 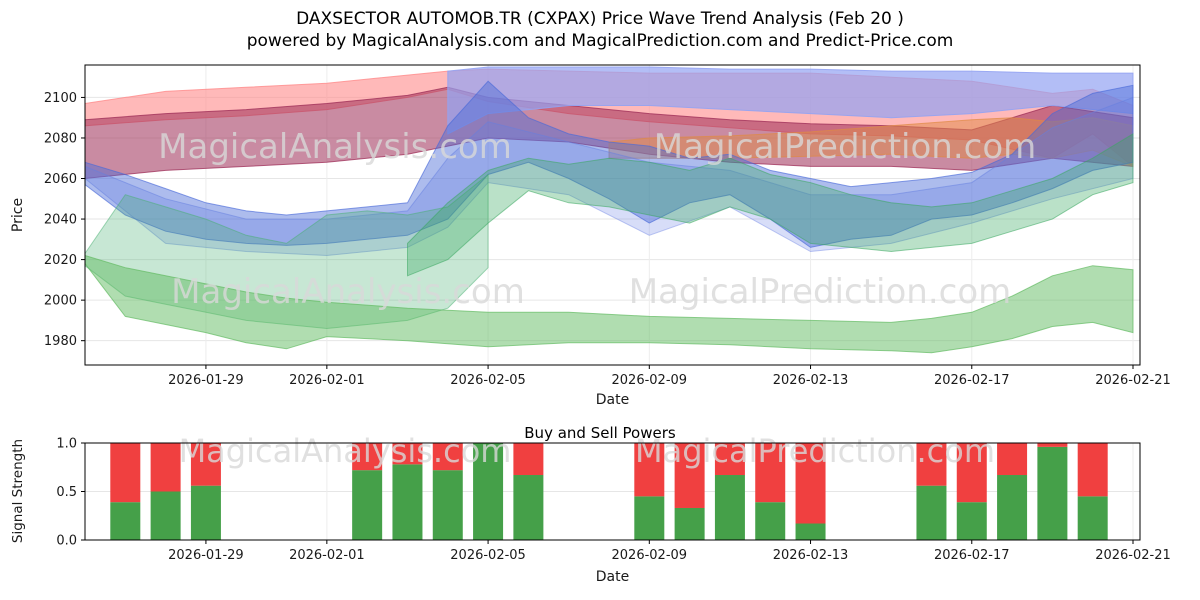 What do you see at coordinates (972, 555) in the screenshot?
I see `signal-xtick-label: 2026-02-17` at bounding box center [972, 555].